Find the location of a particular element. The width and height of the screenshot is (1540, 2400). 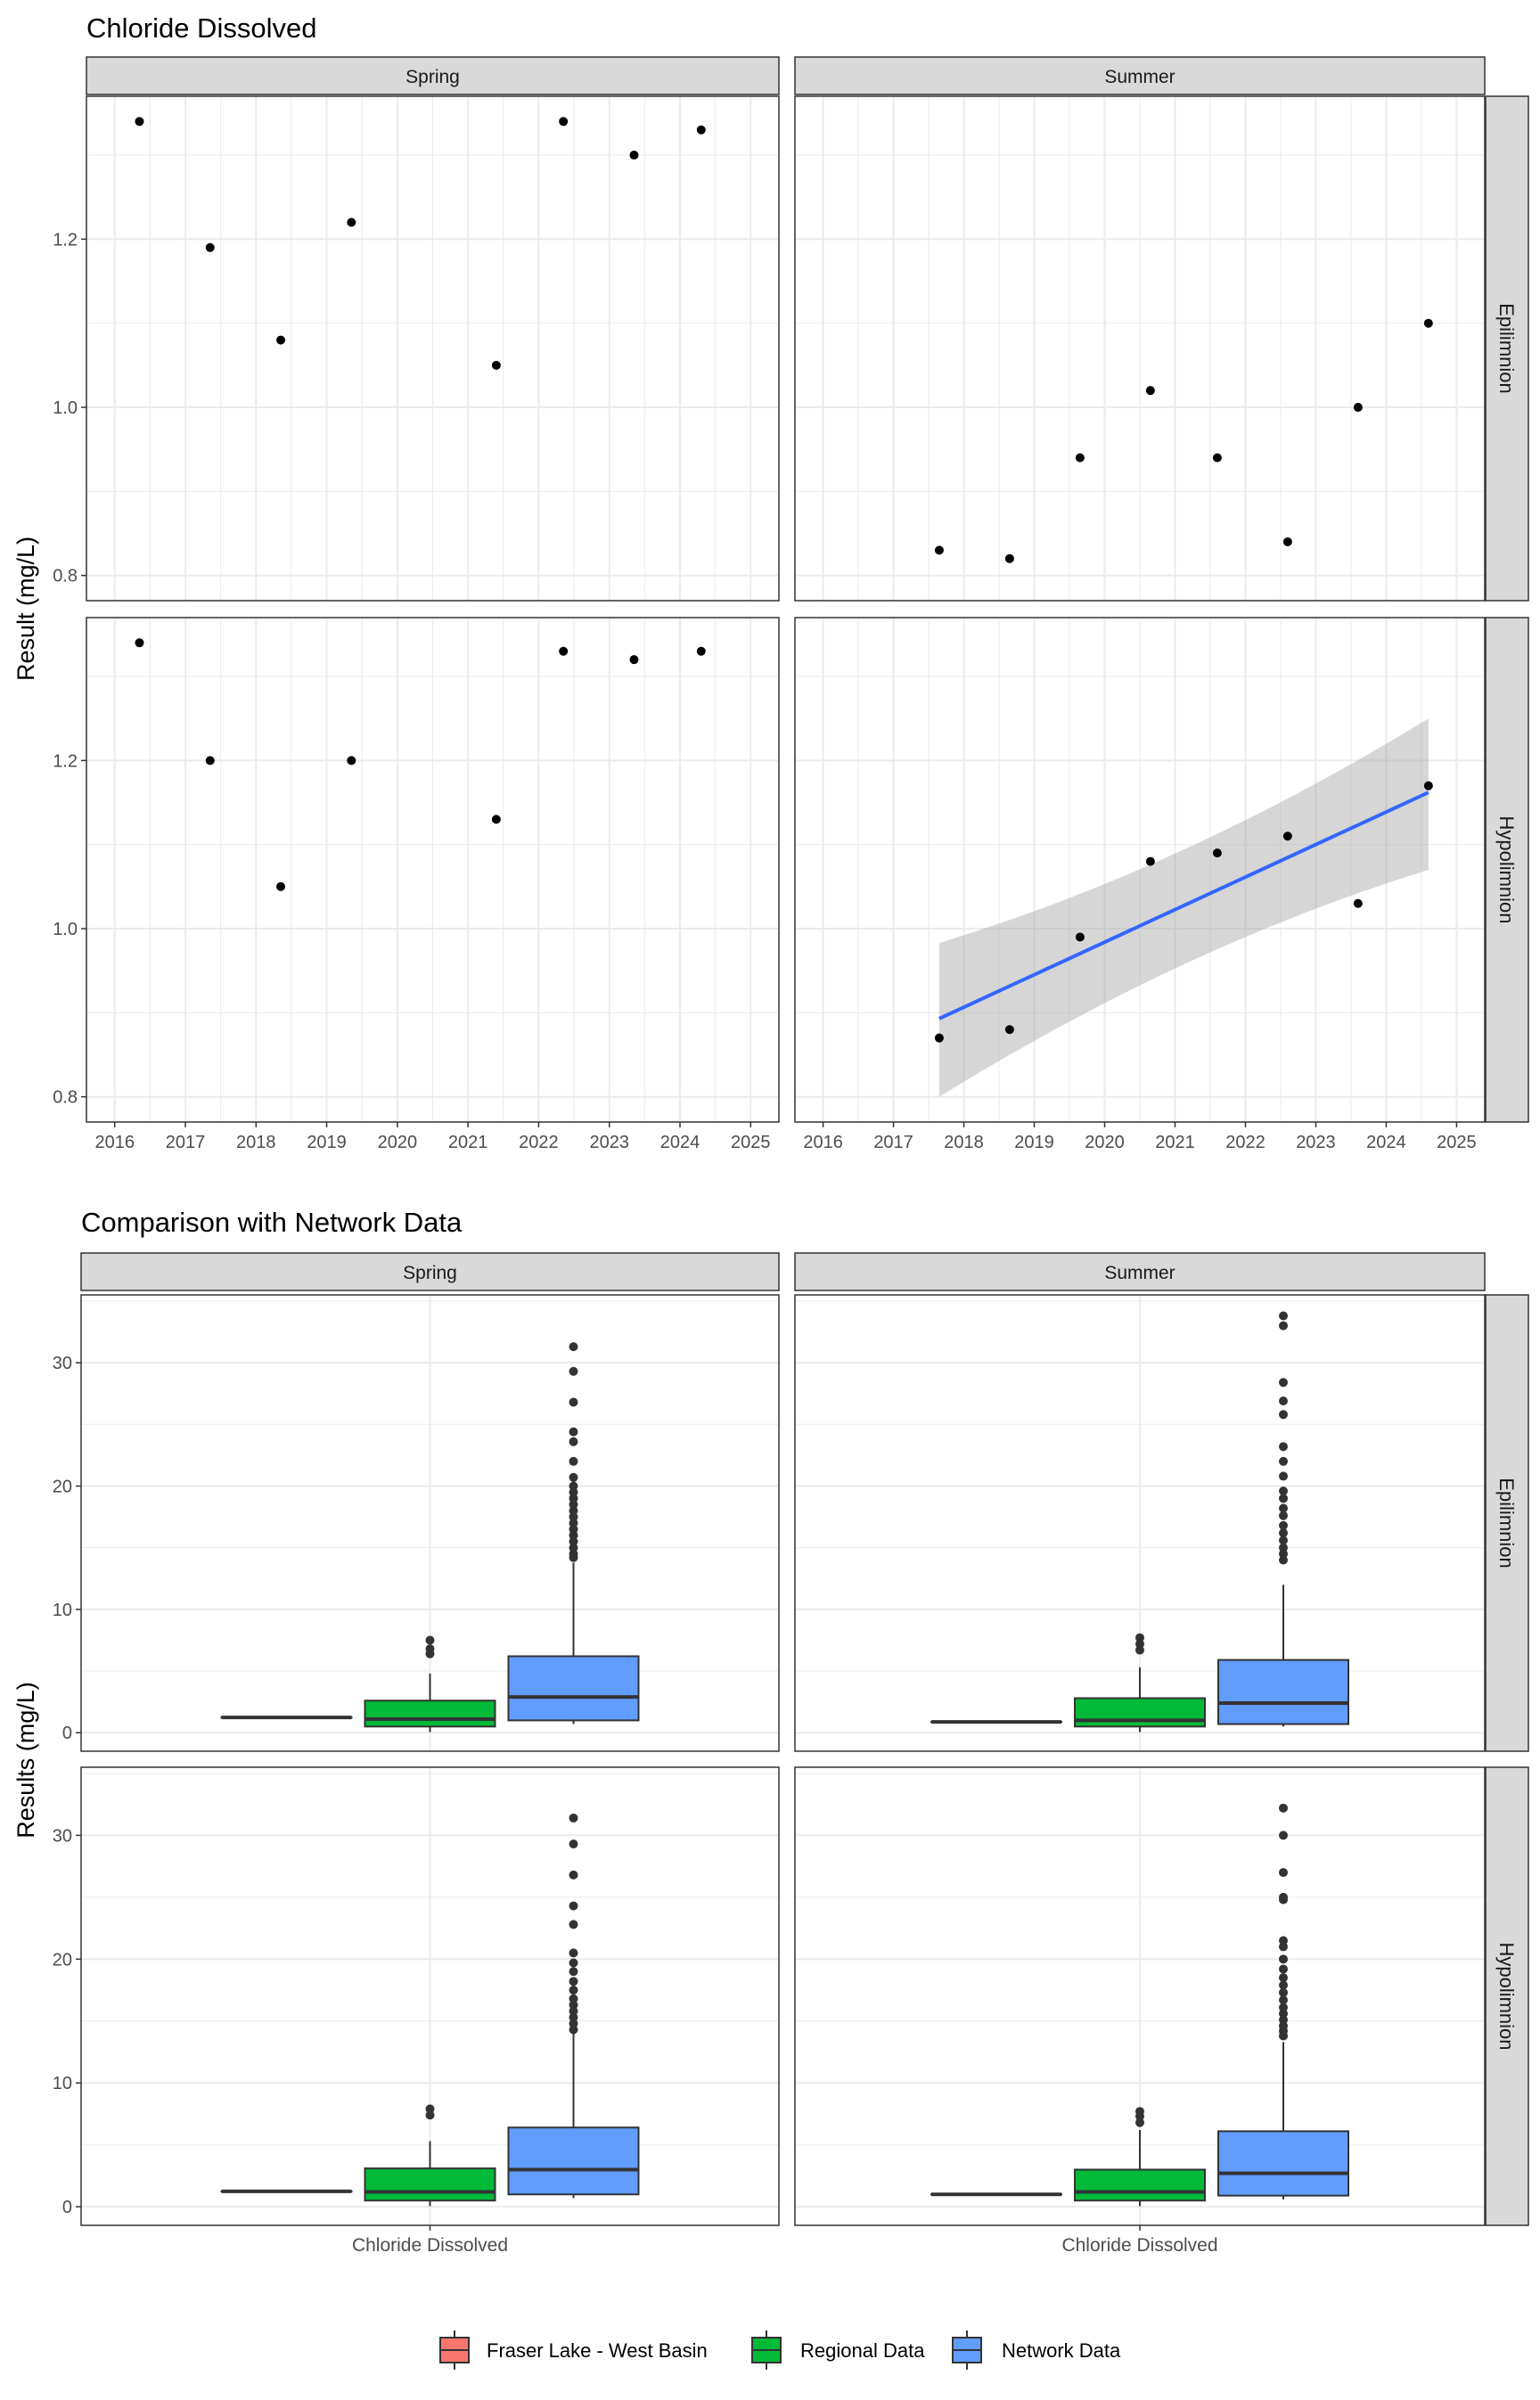

chart-1-strip-label-spring: Spring is located at coordinates (432, 77).